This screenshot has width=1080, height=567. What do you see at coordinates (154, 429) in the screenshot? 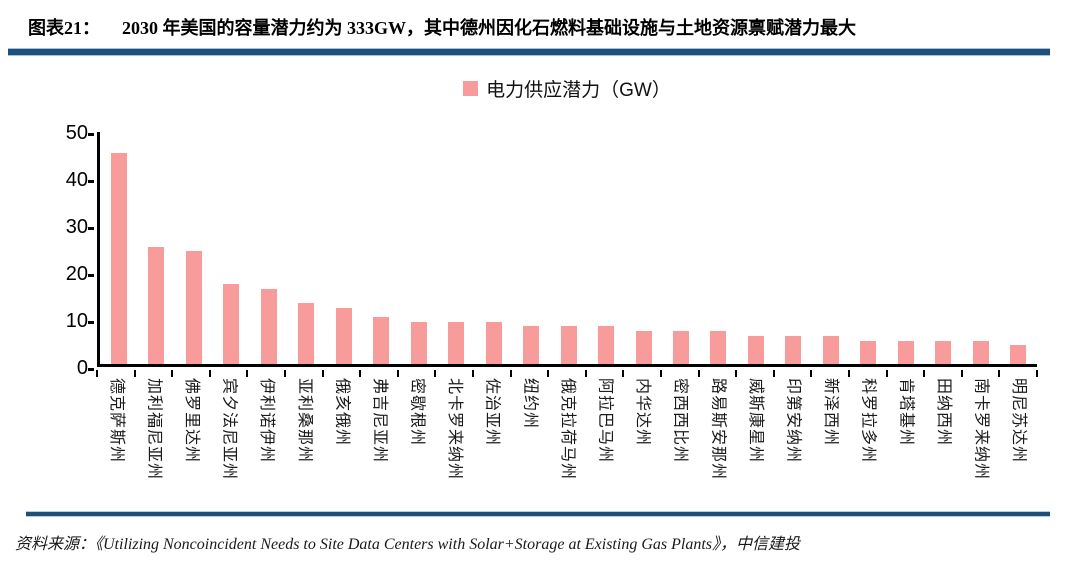
I see `x-tick-label-加利福尼亚州: 加利福尼亚州` at bounding box center [154, 429].